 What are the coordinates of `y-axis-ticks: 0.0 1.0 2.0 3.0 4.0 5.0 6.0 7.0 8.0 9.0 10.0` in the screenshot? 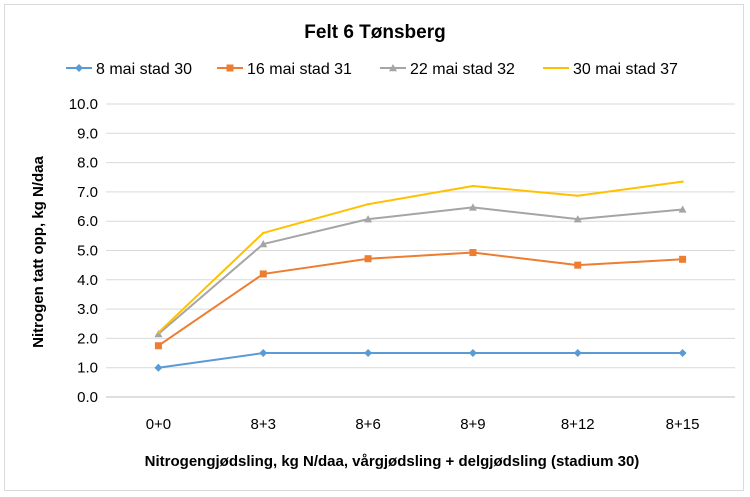 It's located at (83, 251).